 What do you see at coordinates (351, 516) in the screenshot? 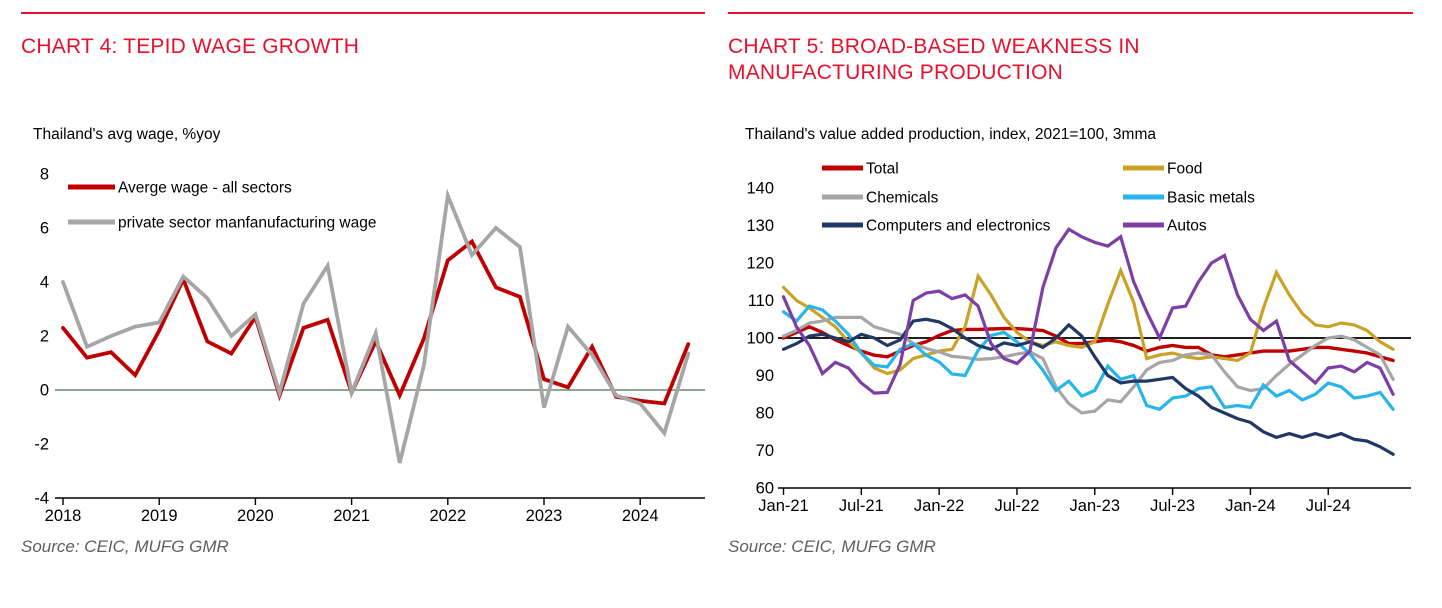
I see `x-tick-label: 2021` at bounding box center [351, 516].